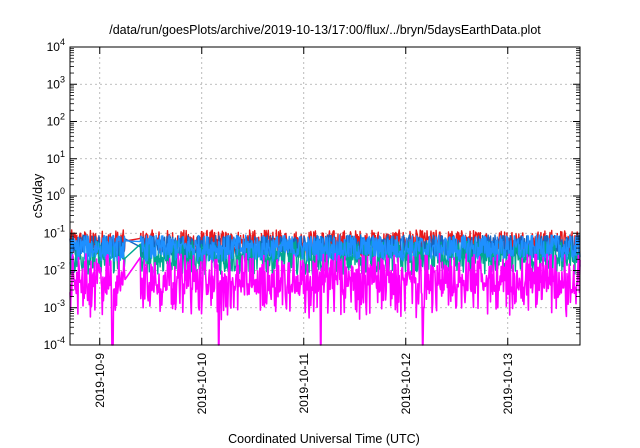 This screenshot has width=640, height=448. I want to click on x-axis-label: Coordinated Universal Time (UTC), so click(324, 439).